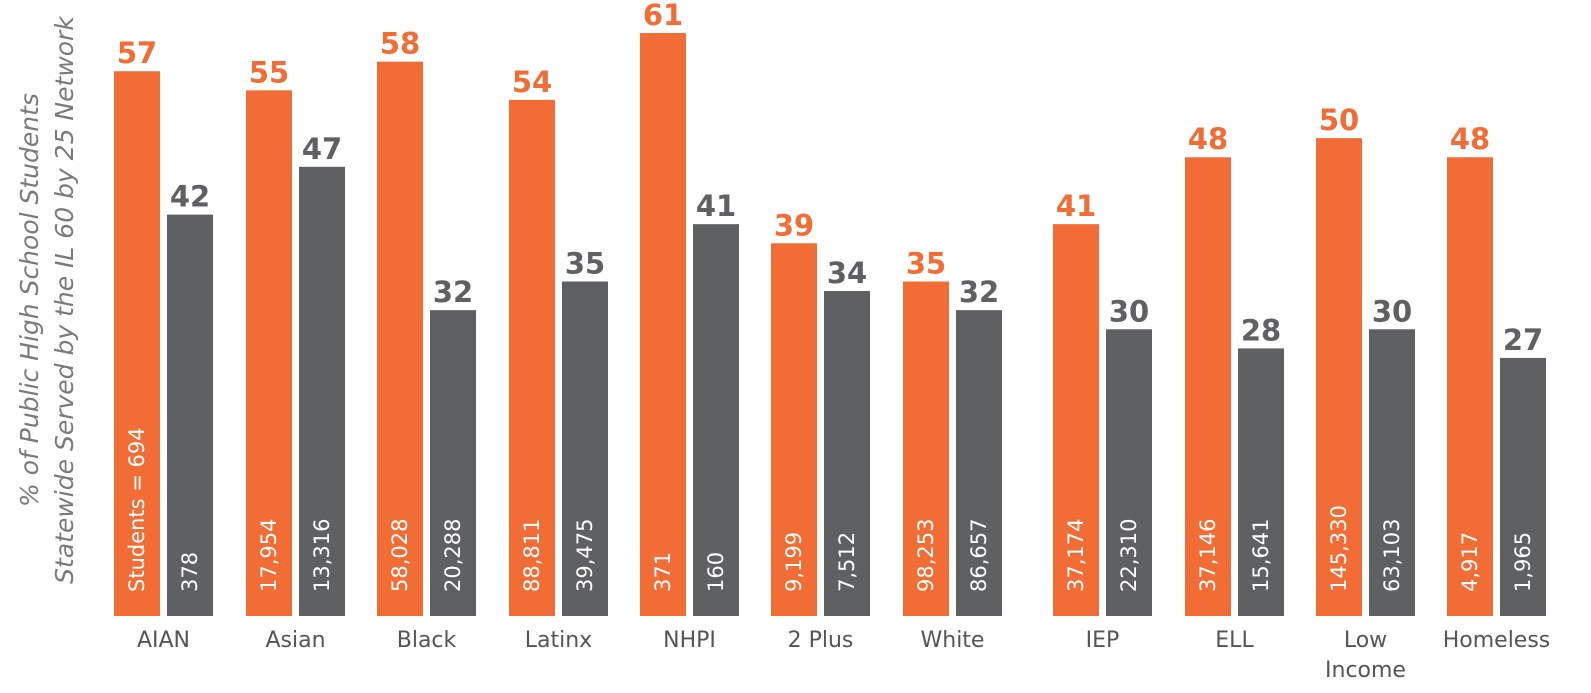 This screenshot has width=1591, height=693. I want to click on count-label: 86,657, so click(979, 555).